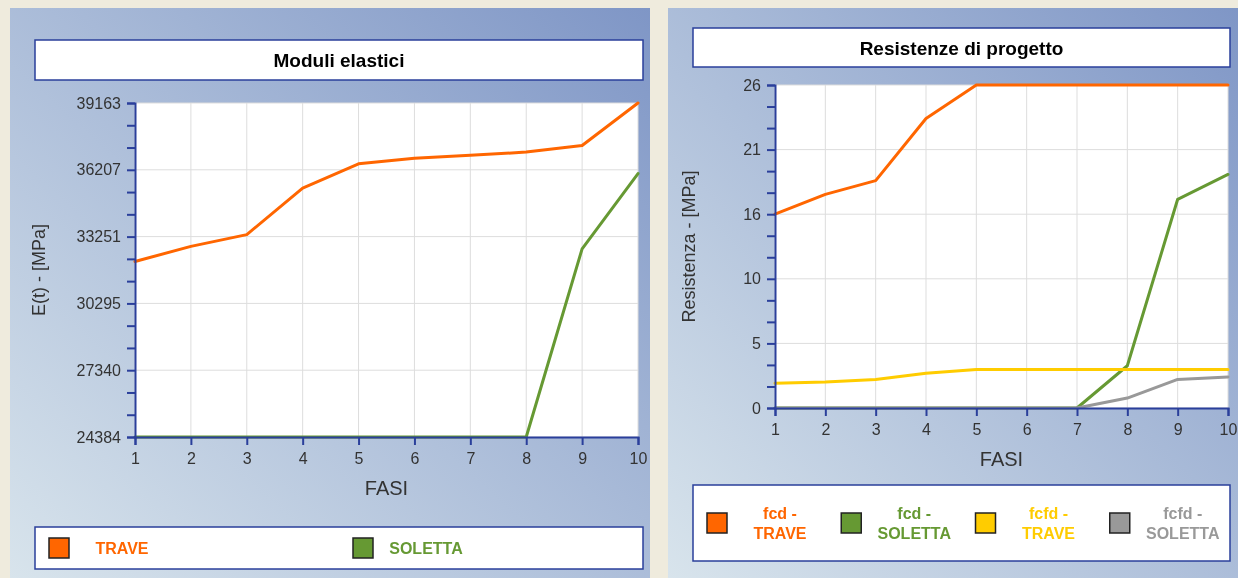 The width and height of the screenshot is (1238, 578). Describe the element at coordinates (914, 523) in the screenshot. I see `legend-label: fcd - SOLETTA` at that location.